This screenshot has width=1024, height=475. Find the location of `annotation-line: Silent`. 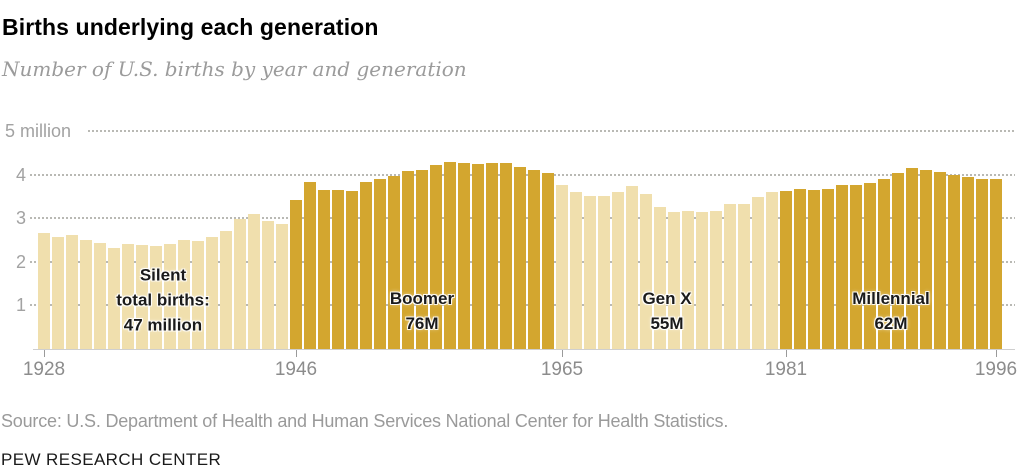

annotation-line: Silent is located at coordinates (163, 275).